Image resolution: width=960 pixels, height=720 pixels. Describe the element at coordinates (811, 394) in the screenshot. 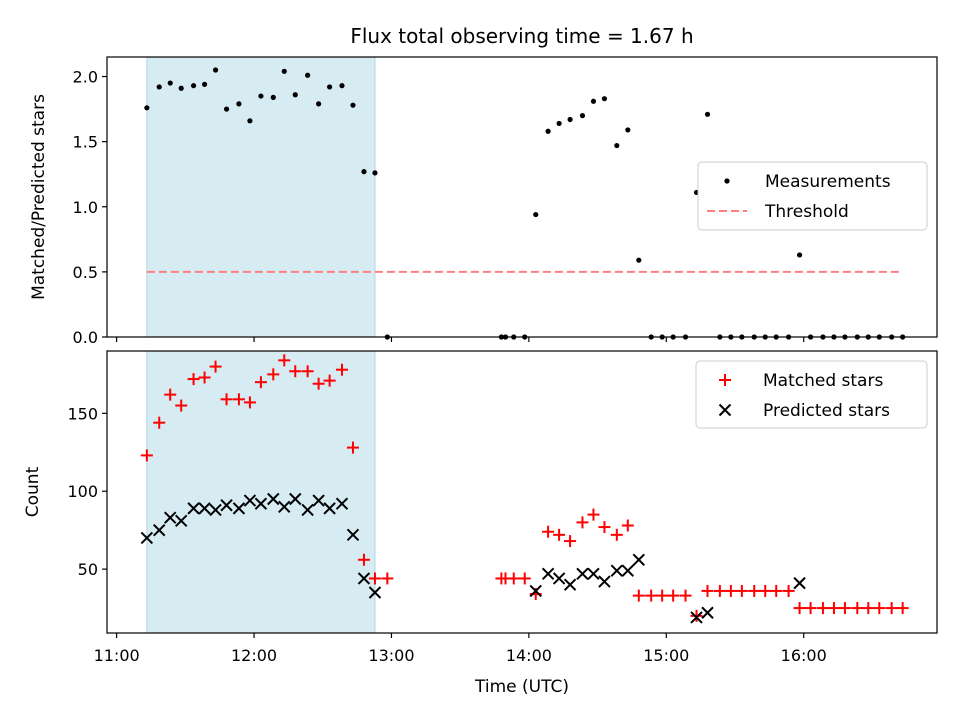

I see `legend-box` at that location.